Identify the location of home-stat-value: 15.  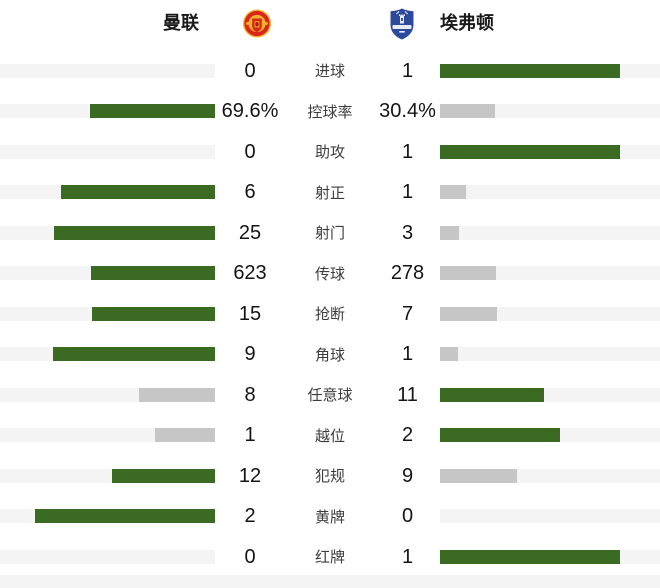
(250, 313).